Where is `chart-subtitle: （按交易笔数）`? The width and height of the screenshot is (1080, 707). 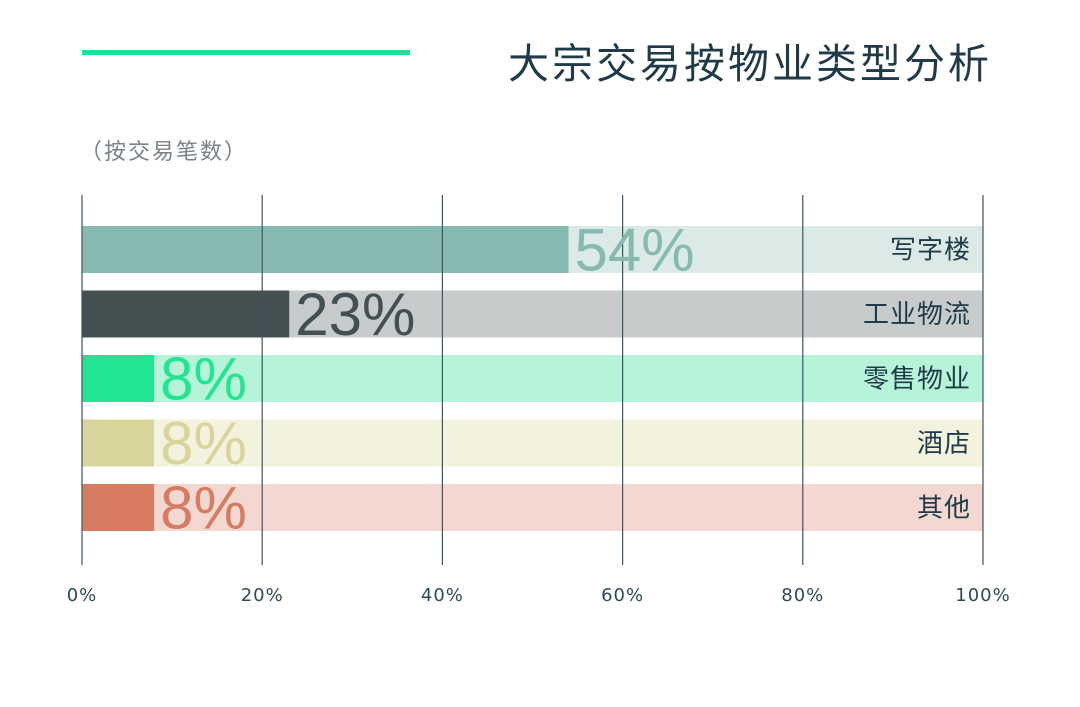 chart-subtitle: （按交易笔数） is located at coordinates (164, 152).